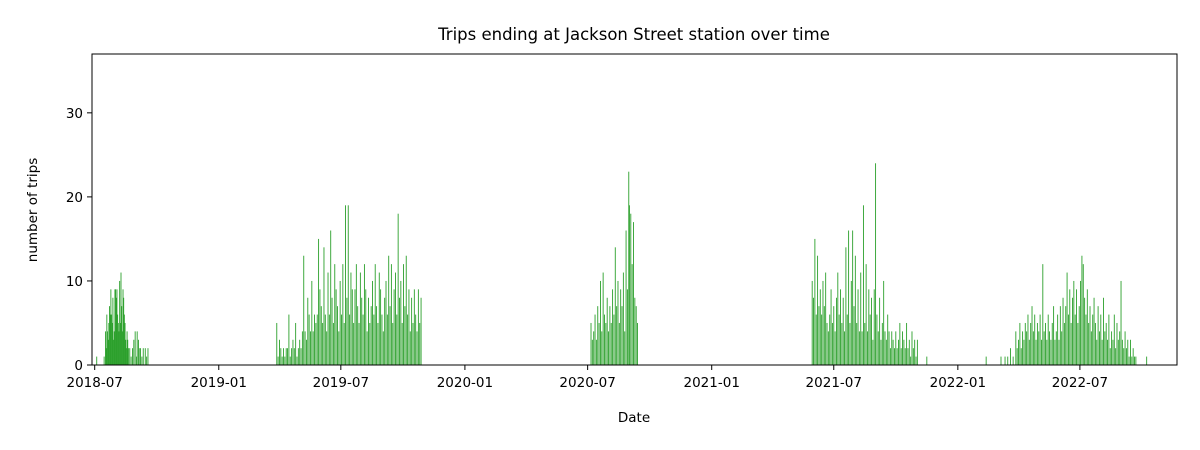 This screenshot has height=450, width=1200. I want to click on y-axis: 0 10 20 30, so click(79, 240).